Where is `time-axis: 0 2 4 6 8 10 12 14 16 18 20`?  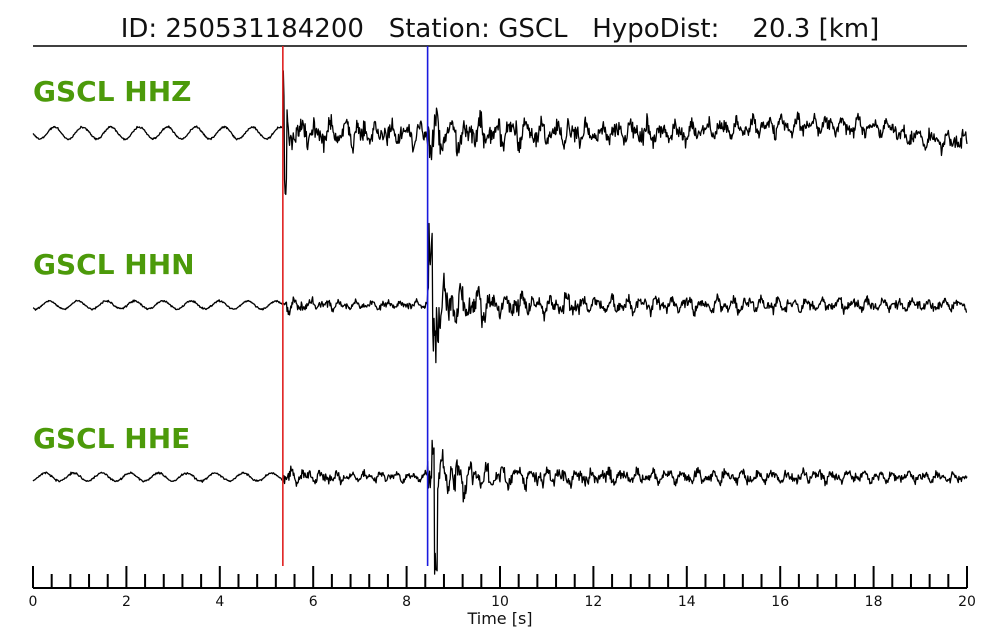 time-axis: 0 2 4 6 8 10 12 14 16 18 20 is located at coordinates (502, 588).